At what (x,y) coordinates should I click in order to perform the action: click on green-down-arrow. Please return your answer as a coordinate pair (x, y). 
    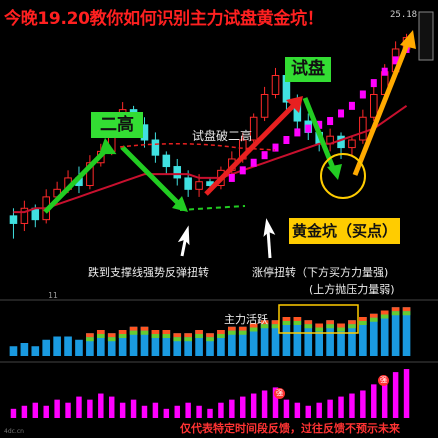
    Looking at the image, I should click on (151, 176).